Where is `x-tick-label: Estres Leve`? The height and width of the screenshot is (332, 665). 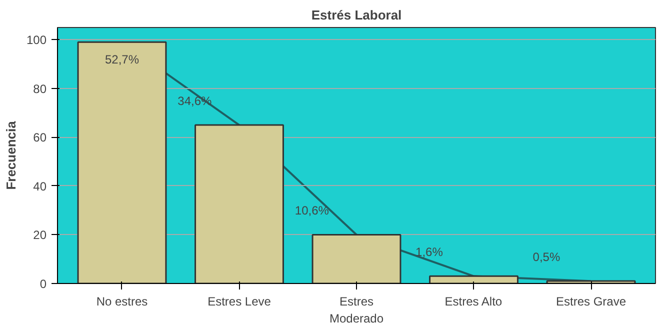 x-tick-label: Estres Leve is located at coordinates (240, 301).